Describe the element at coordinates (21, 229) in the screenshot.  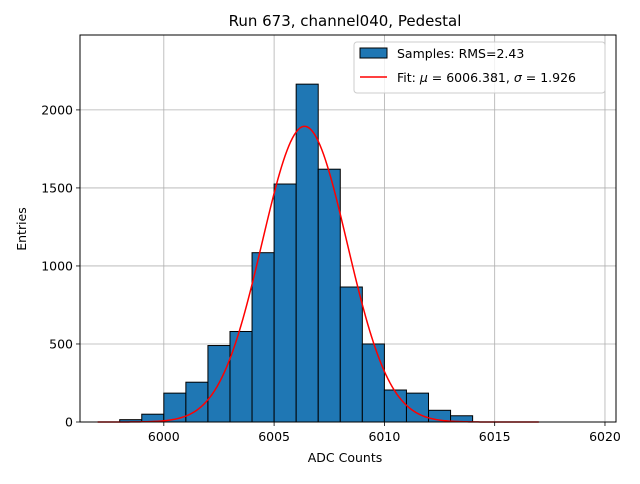
I see `y-axis-label: Entries` at that location.